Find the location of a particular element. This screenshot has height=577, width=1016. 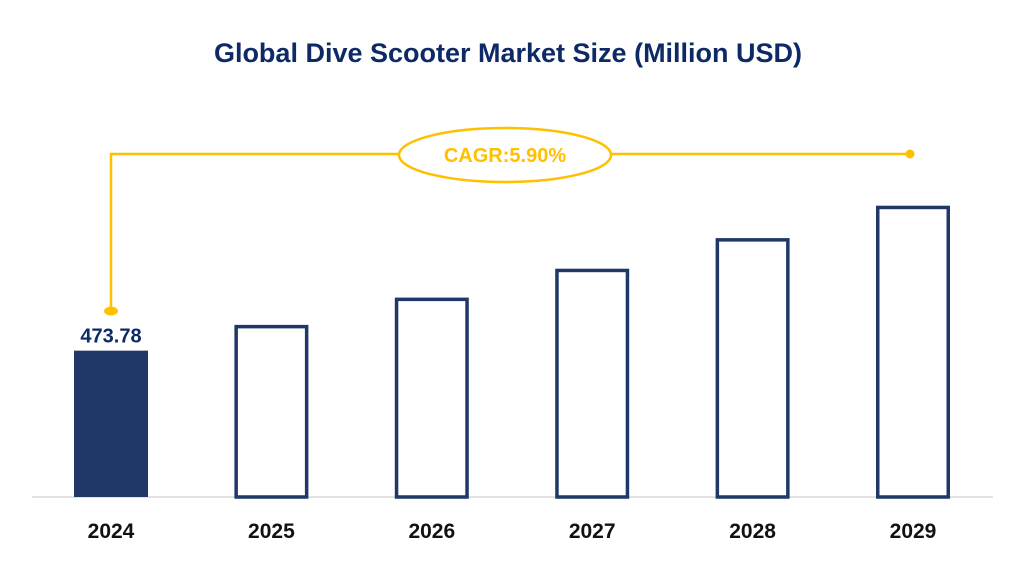

x-tick-label: 2028 is located at coordinates (752, 531).